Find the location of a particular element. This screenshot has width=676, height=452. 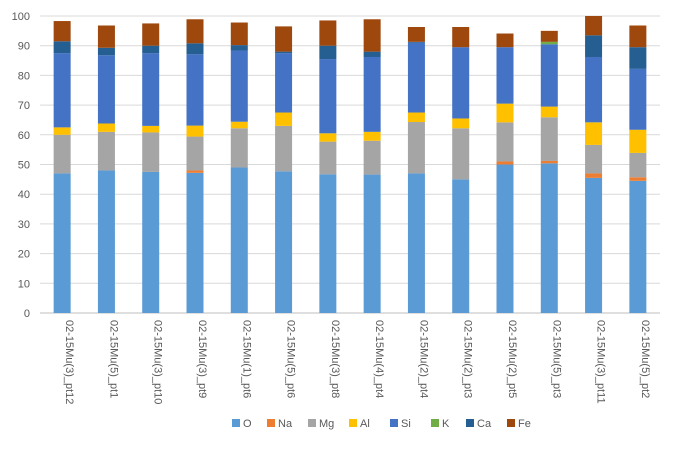

bar-segment-02-15mu-3-pt8-ca is located at coordinates (328, 52).